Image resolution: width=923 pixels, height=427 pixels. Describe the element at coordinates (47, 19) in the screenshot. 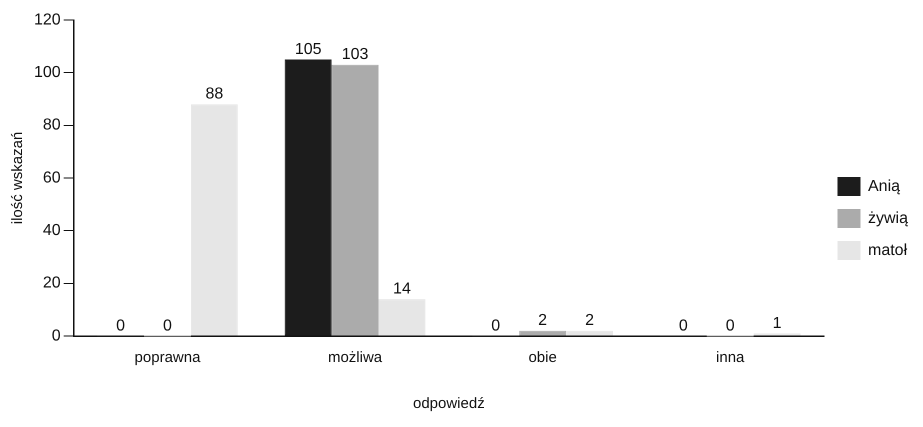

I see `y-tick-label: 120` at that location.